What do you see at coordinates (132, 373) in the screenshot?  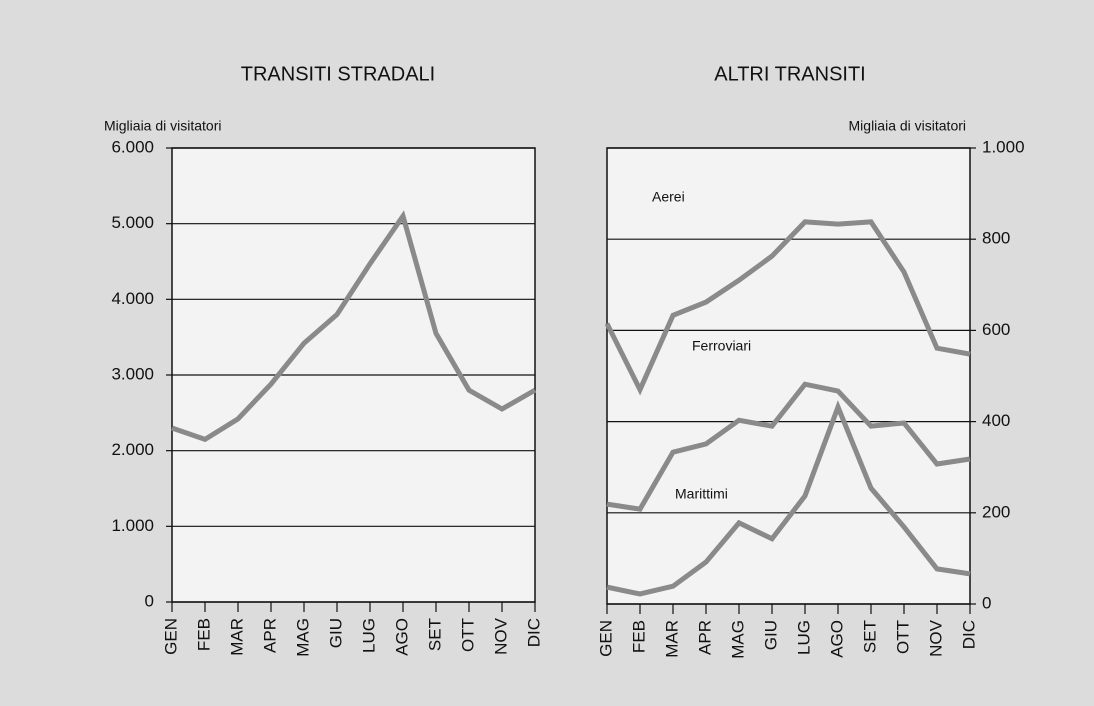 I see `y-tick-label: 3.000` at bounding box center [132, 373].